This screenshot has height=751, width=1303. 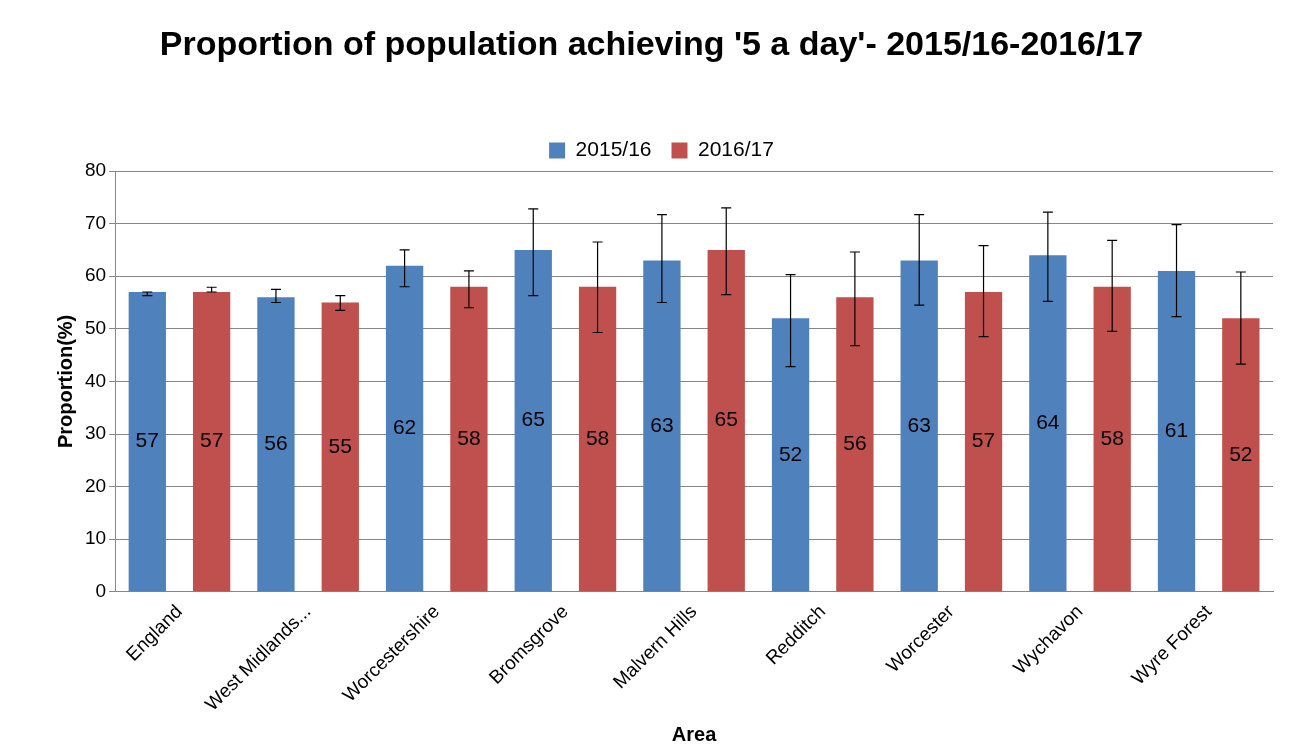 What do you see at coordinates (95, 170) in the screenshot?
I see `y-tick-label: 80` at bounding box center [95, 170].